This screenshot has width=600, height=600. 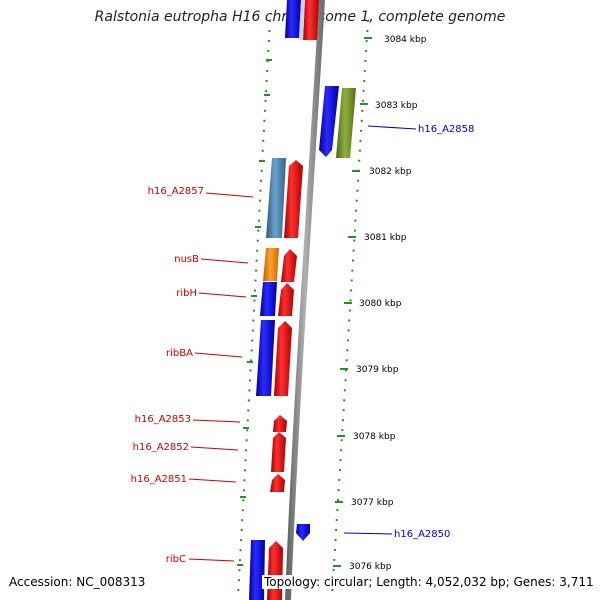 I want to click on scale-tick: 3078 kbp, so click(x=366, y=437).